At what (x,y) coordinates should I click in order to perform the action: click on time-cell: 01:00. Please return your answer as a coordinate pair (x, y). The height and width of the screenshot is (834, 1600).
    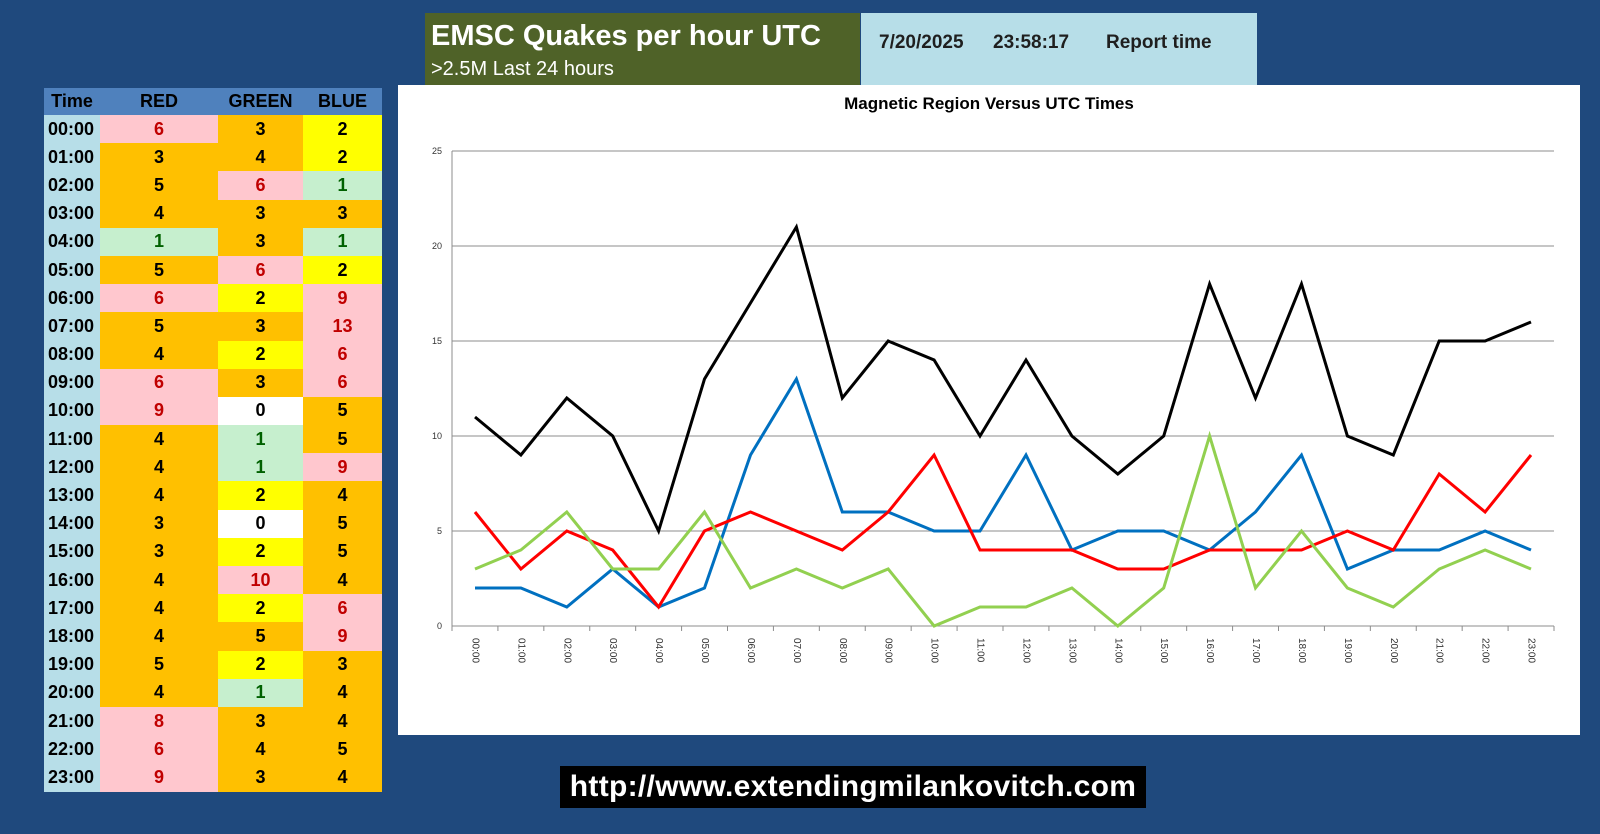
    Looking at the image, I should click on (72, 157).